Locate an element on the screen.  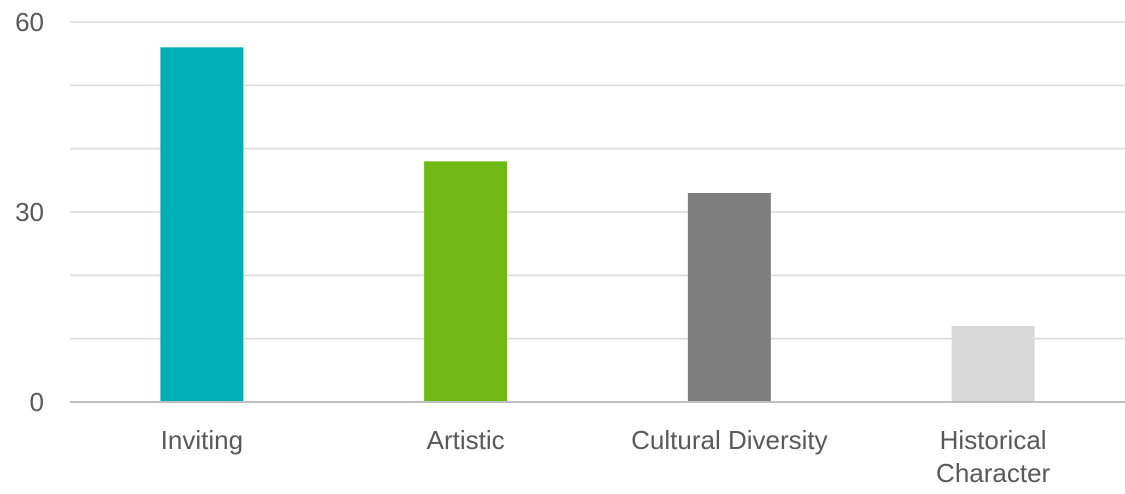
y-tick-label: 60 is located at coordinates (29, 22).